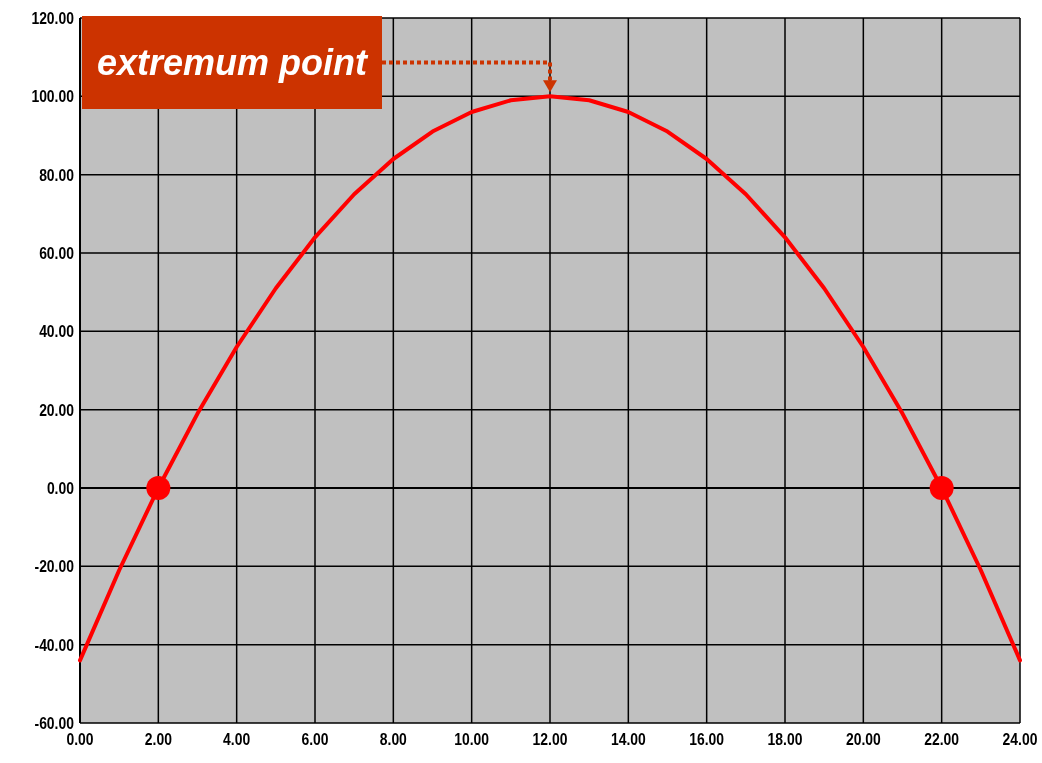 The width and height of the screenshot is (1042, 763). I want to click on x-tick-label: 12.00, so click(550, 739).